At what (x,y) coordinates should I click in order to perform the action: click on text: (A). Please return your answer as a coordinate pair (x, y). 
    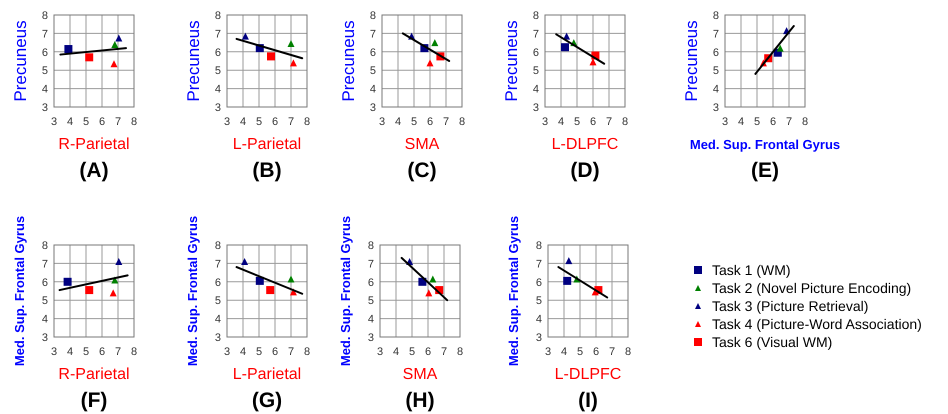
    Looking at the image, I should click on (94, 170).